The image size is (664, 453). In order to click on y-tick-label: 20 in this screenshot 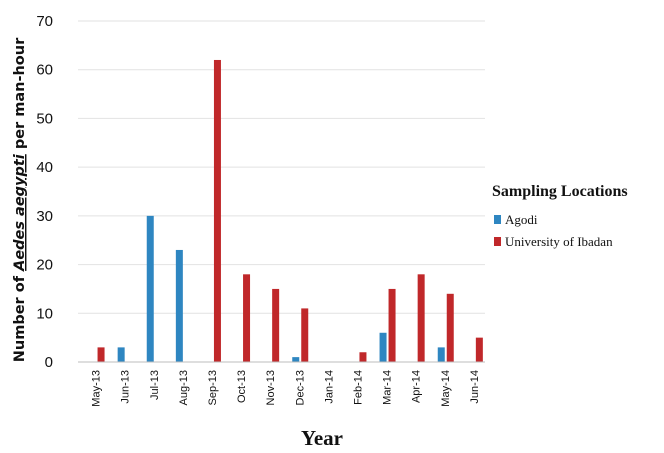, I will do `click(44, 265)`.